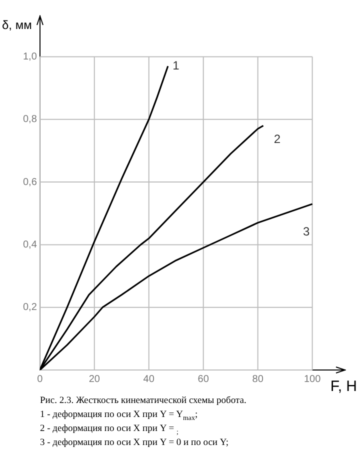 This screenshot has height=456, width=363. What do you see at coordinates (149, 379) in the screenshot?
I see `x-tick-label: 40` at bounding box center [149, 379].